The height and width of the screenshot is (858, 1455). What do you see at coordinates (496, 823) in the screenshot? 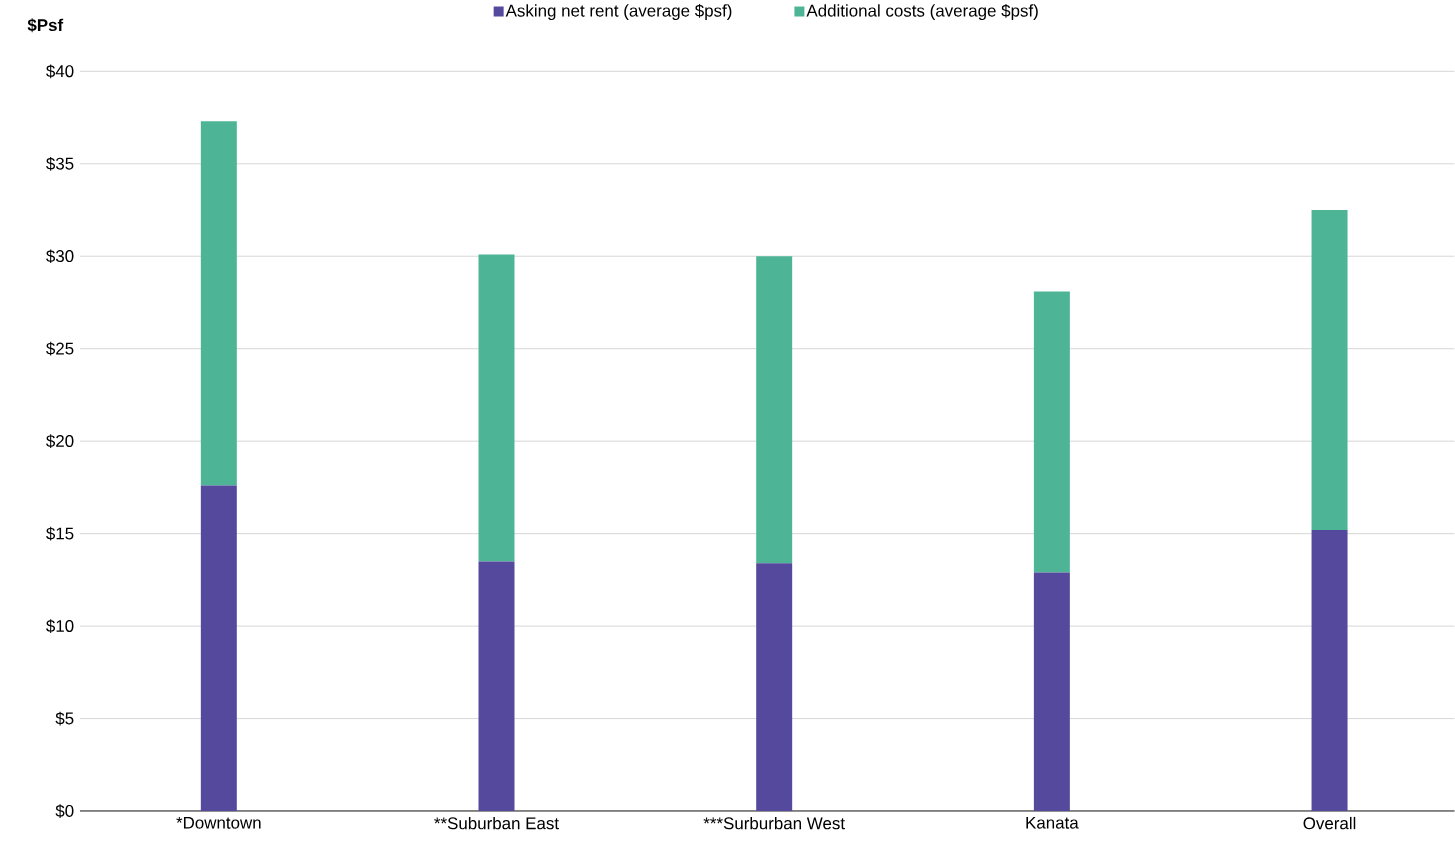
I see `x-tick-label: **Suburban East` at bounding box center [496, 823].